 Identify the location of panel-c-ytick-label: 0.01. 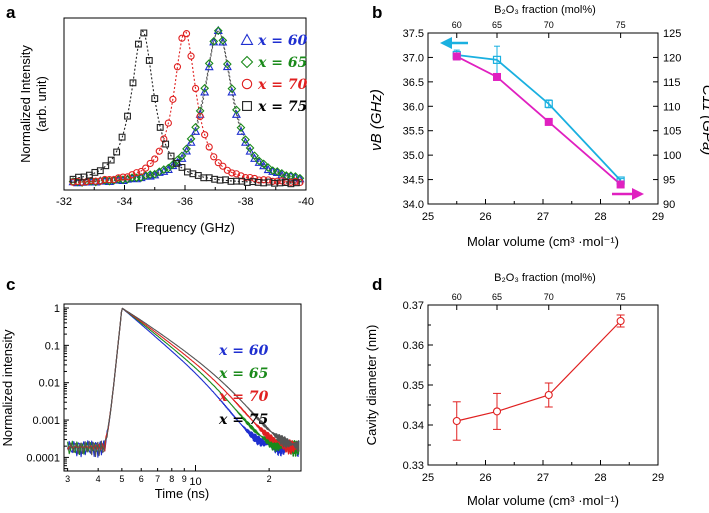
(49, 384).